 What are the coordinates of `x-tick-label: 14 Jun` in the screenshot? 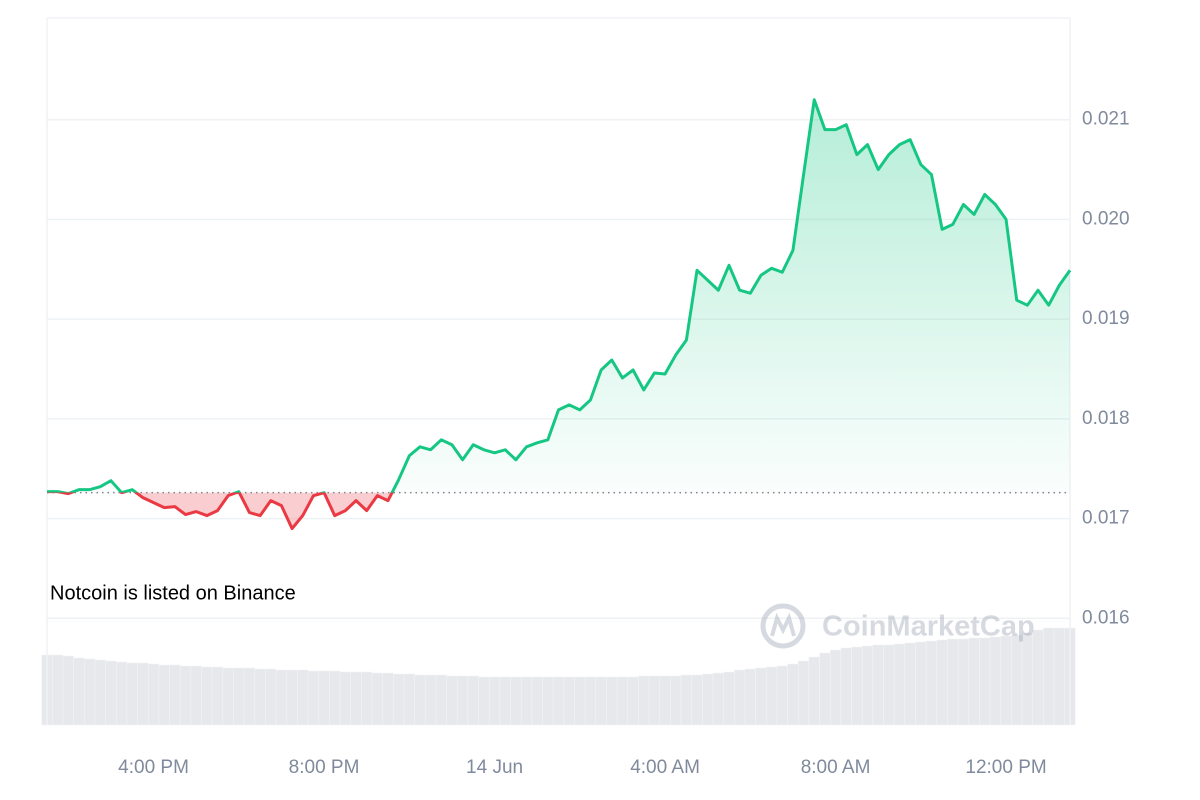 It's located at (494, 767).